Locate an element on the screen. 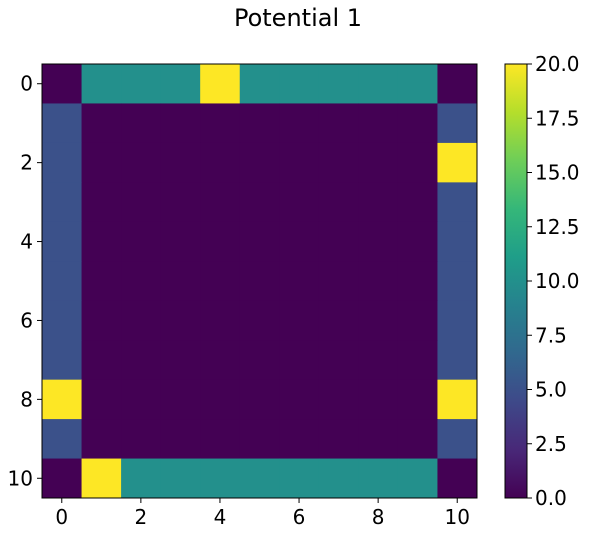  colorbar-tick-label: 20.0 is located at coordinates (557, 64).